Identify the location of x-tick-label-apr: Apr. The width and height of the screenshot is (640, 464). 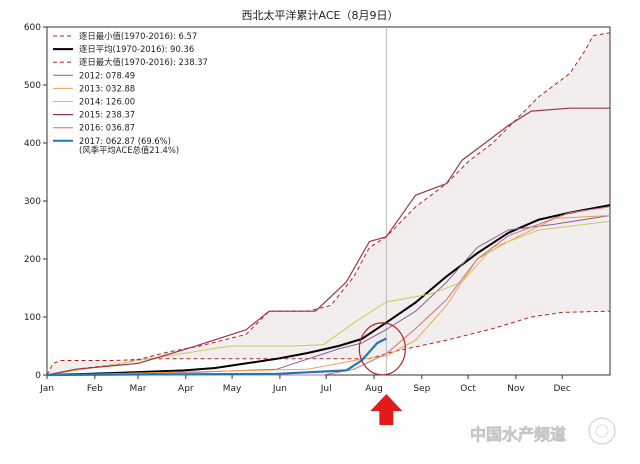
(186, 389).